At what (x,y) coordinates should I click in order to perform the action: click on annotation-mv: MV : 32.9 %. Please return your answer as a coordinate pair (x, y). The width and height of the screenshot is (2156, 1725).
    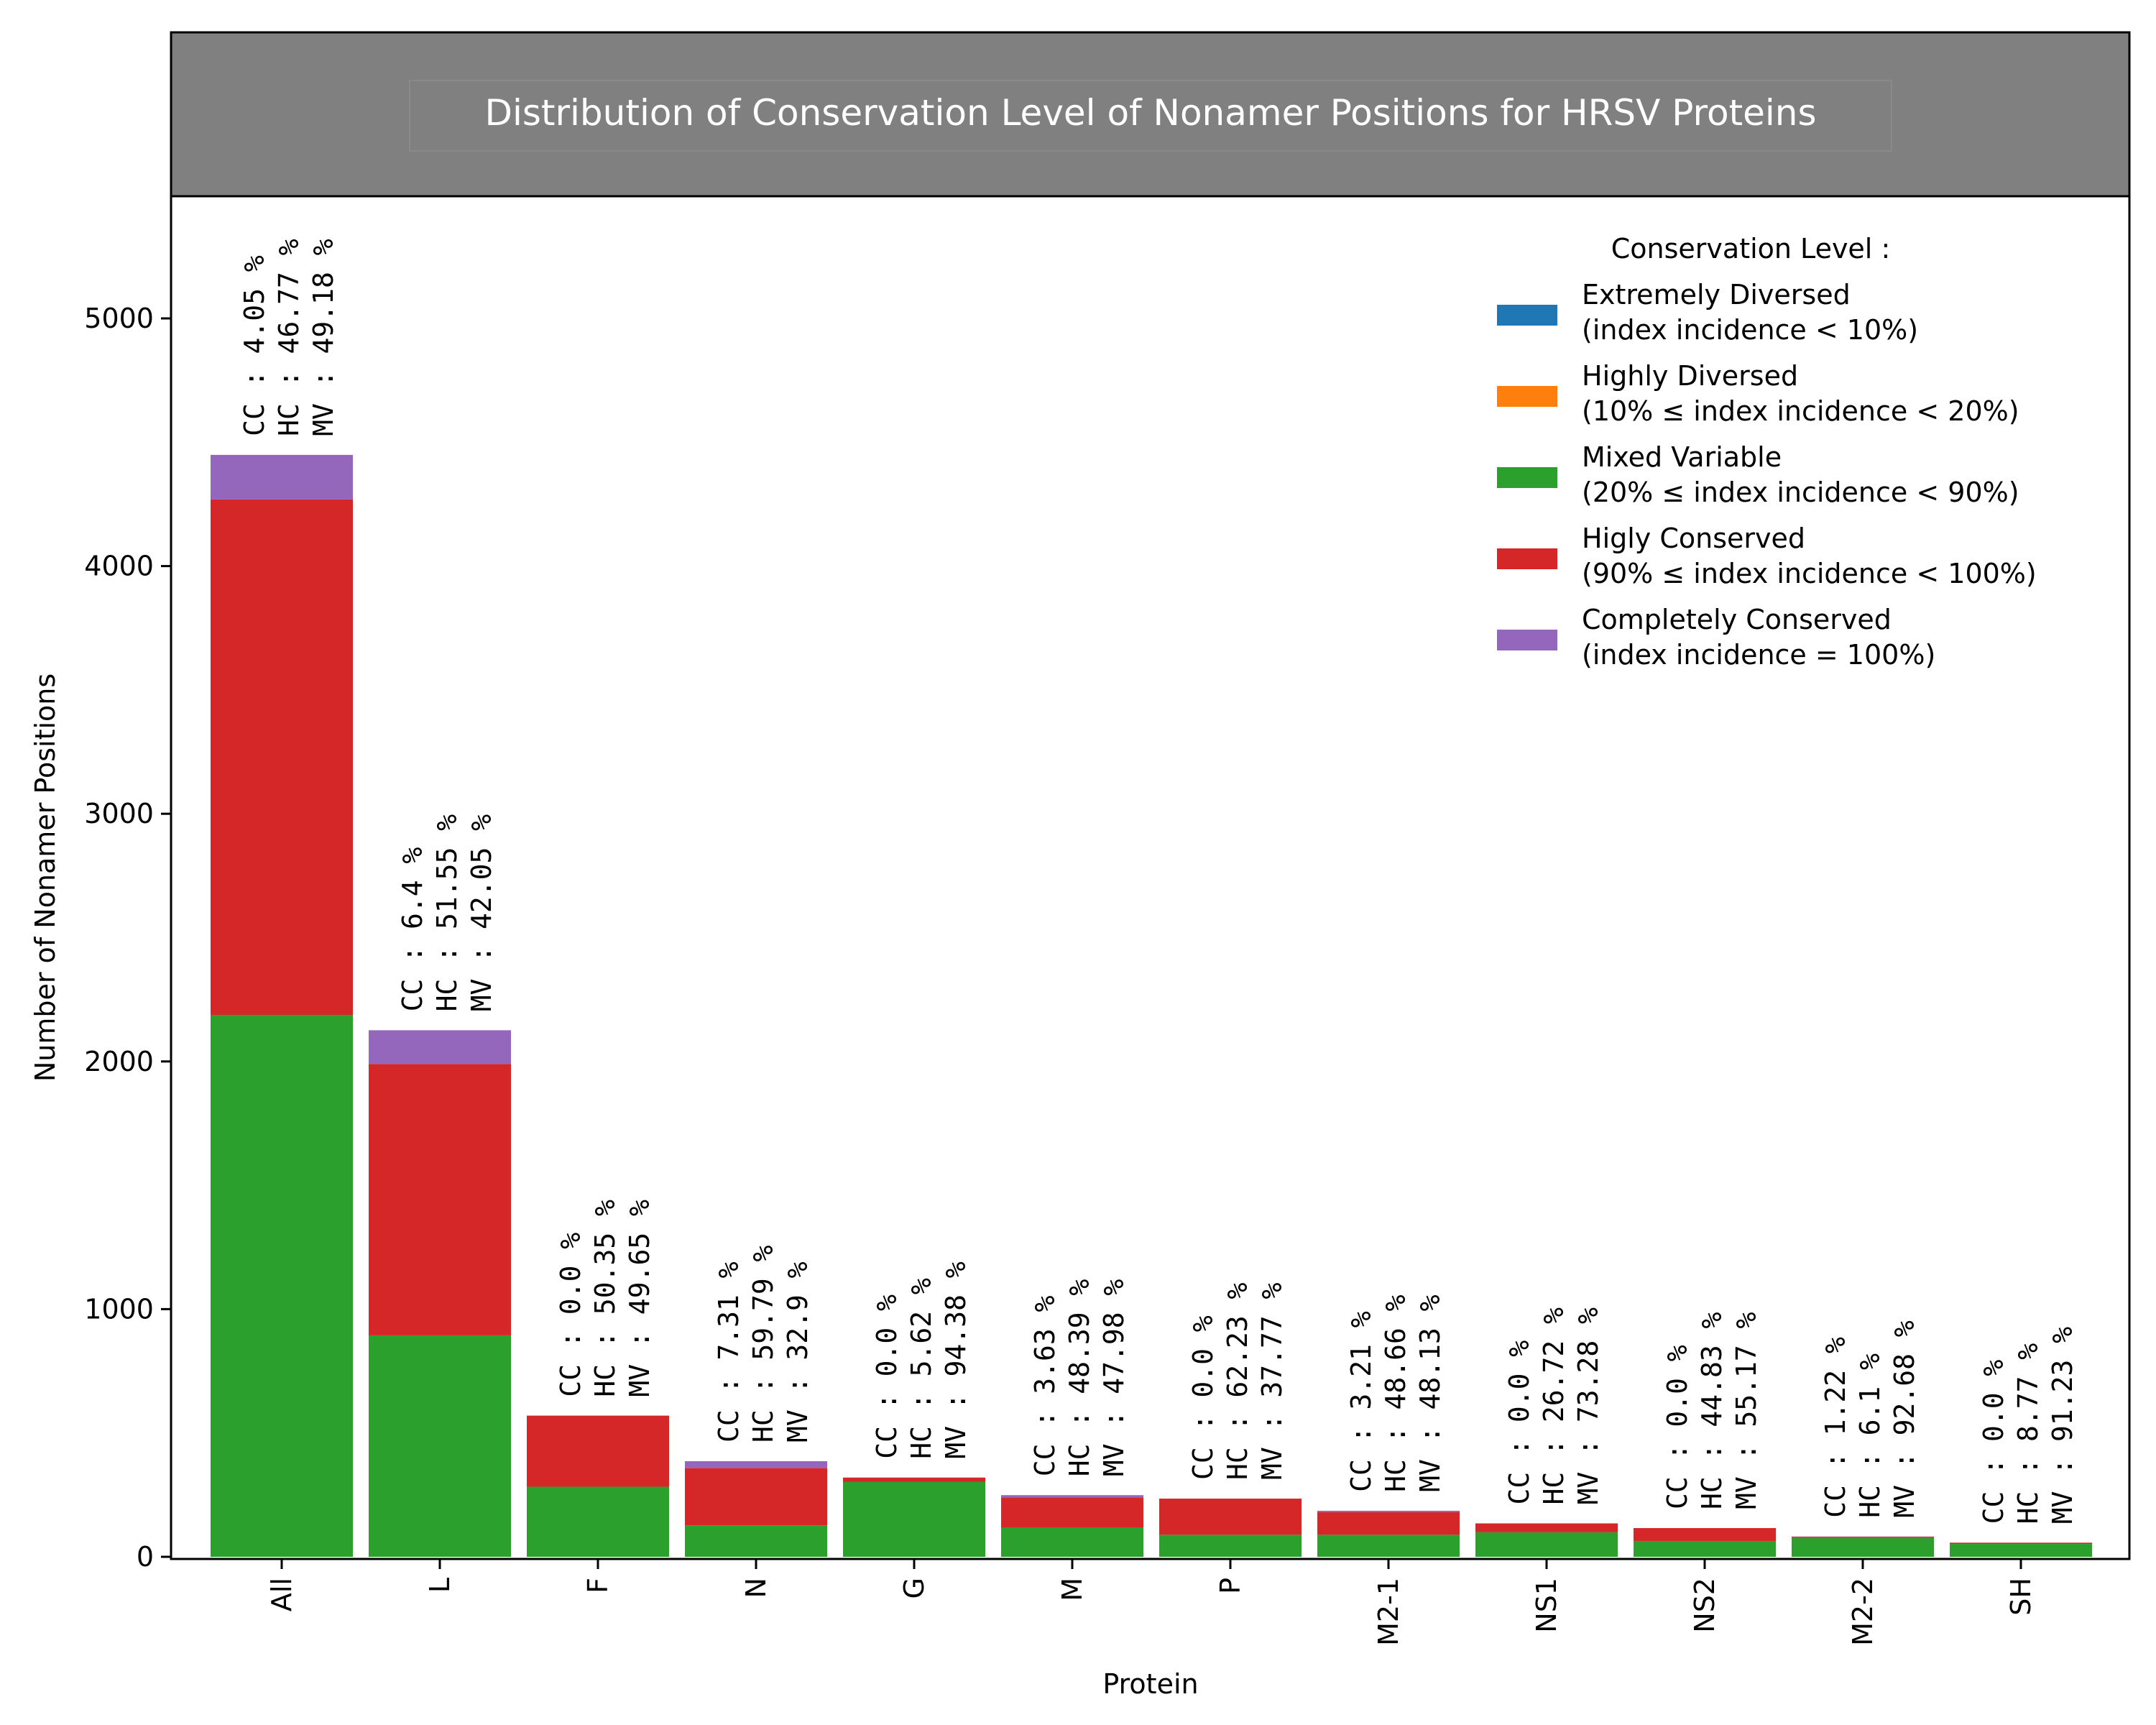
    Looking at the image, I should click on (798, 1352).